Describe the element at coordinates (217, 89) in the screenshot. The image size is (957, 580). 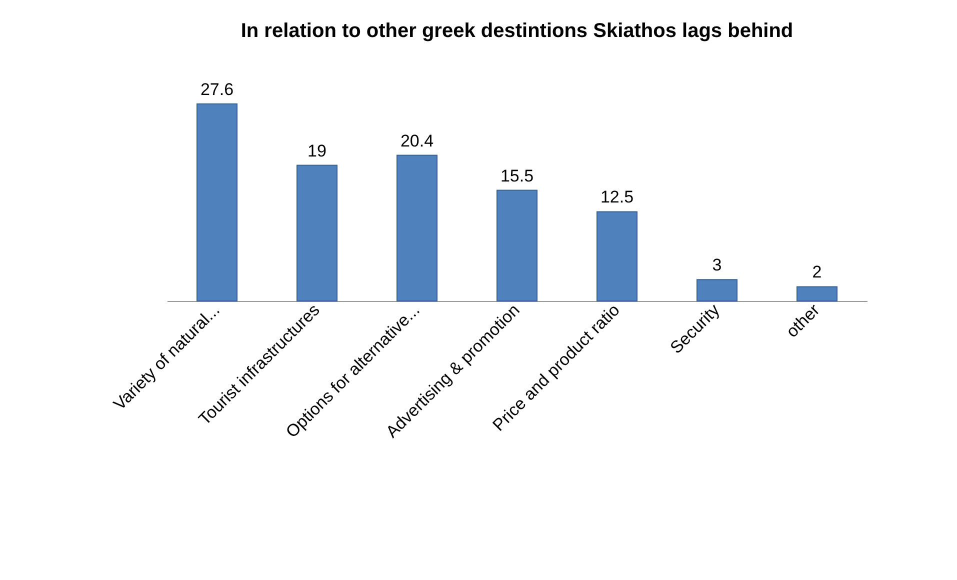
I see `data-label: 27.6` at that location.